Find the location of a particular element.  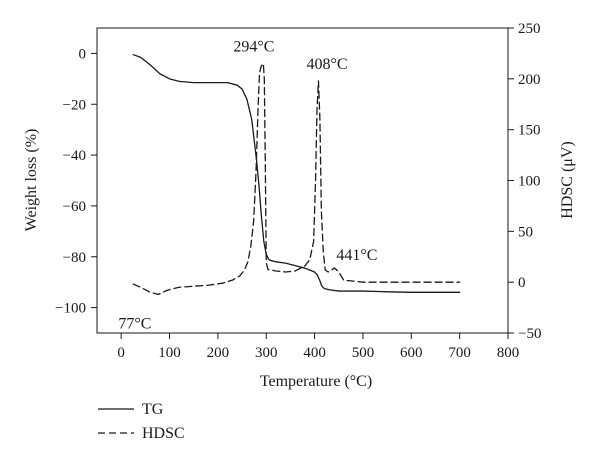

peak-annotation: 77°C is located at coordinates (134, 323).